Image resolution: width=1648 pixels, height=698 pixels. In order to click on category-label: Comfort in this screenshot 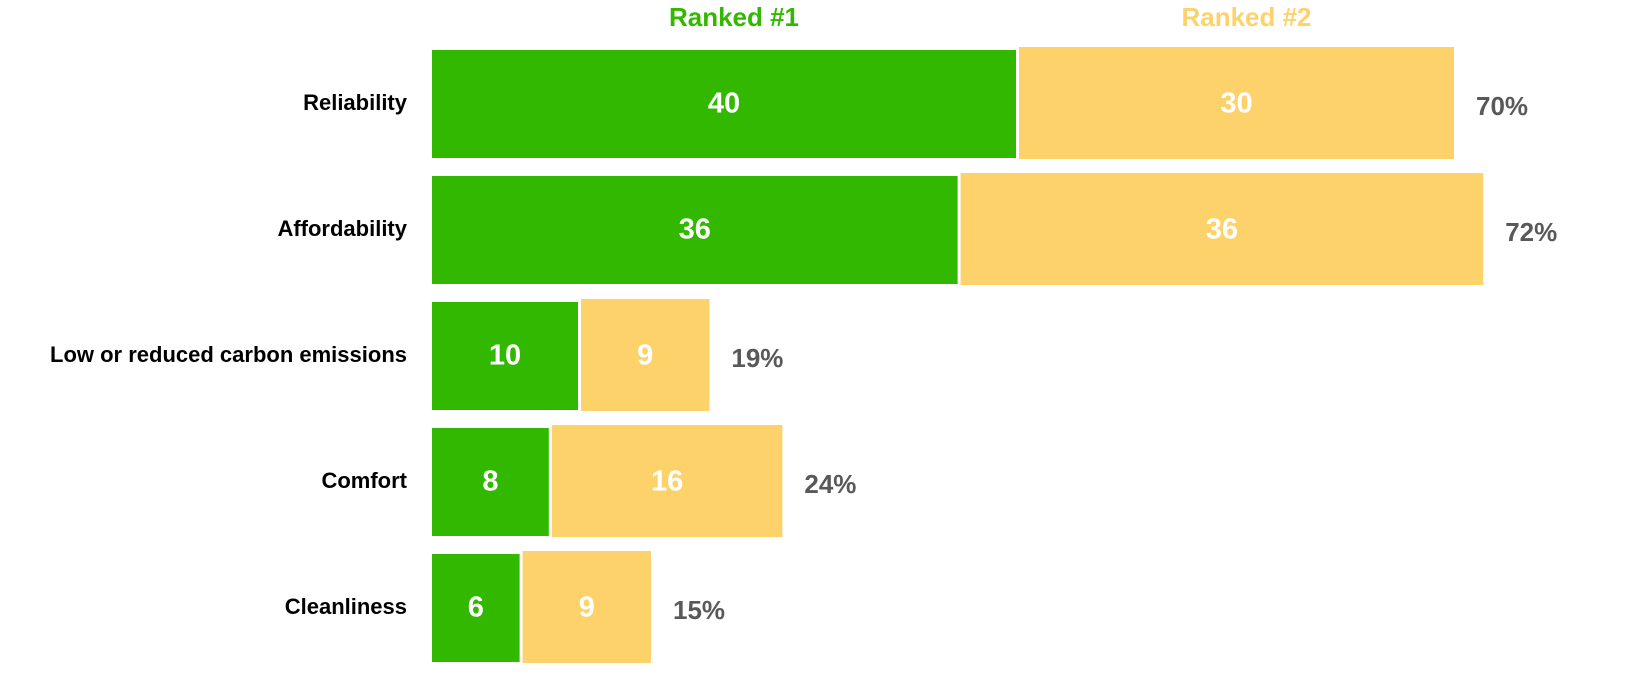, I will do `click(364, 480)`.